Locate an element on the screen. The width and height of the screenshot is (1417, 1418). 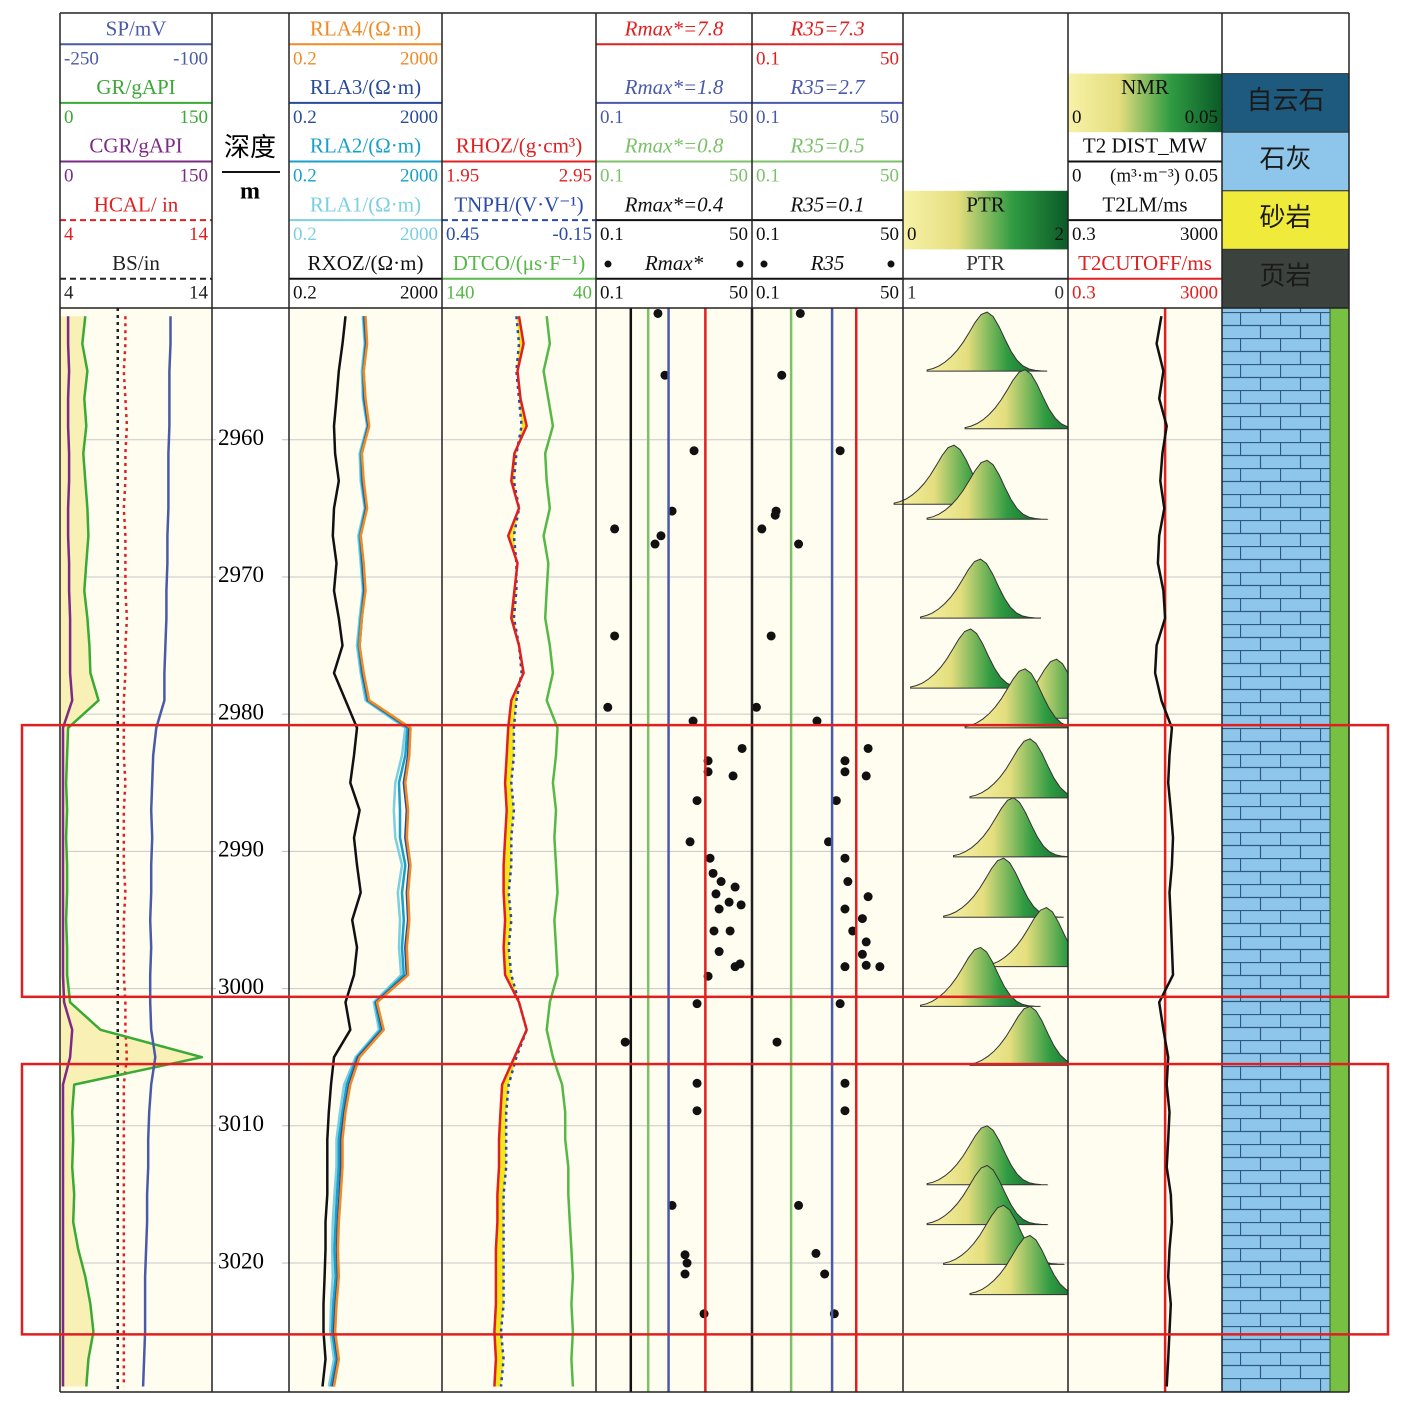
scale-max: 14 is located at coordinates (199, 234).